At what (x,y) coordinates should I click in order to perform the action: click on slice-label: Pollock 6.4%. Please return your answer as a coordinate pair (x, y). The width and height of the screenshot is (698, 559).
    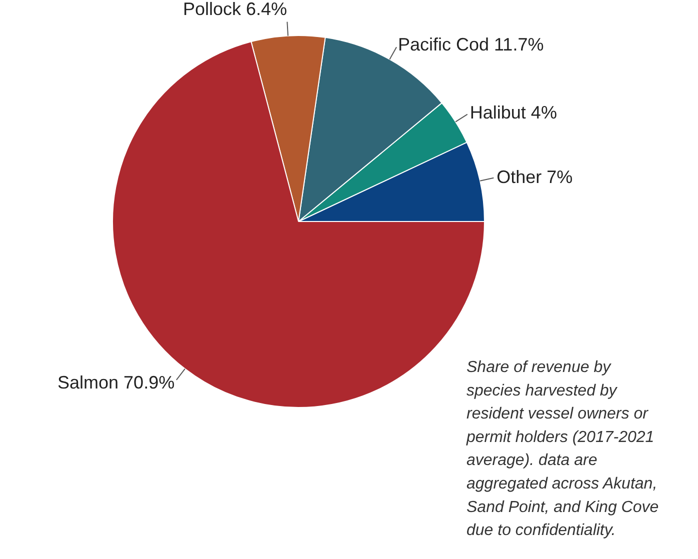
    Looking at the image, I should click on (235, 9).